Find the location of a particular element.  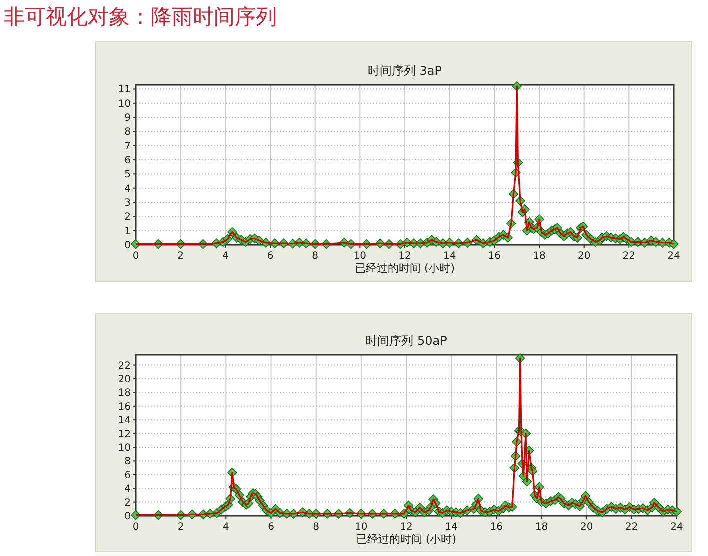

text: 非可视化对象：降雨时间序列 is located at coordinates (140, 17).